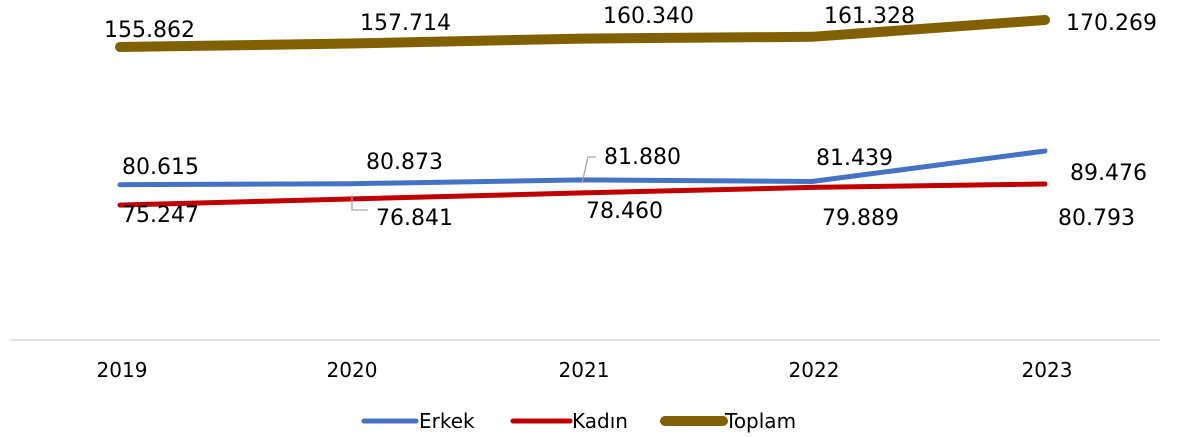 The image size is (1180, 437). I want to click on data-label-kadn-2021: 78.460, so click(624, 211).